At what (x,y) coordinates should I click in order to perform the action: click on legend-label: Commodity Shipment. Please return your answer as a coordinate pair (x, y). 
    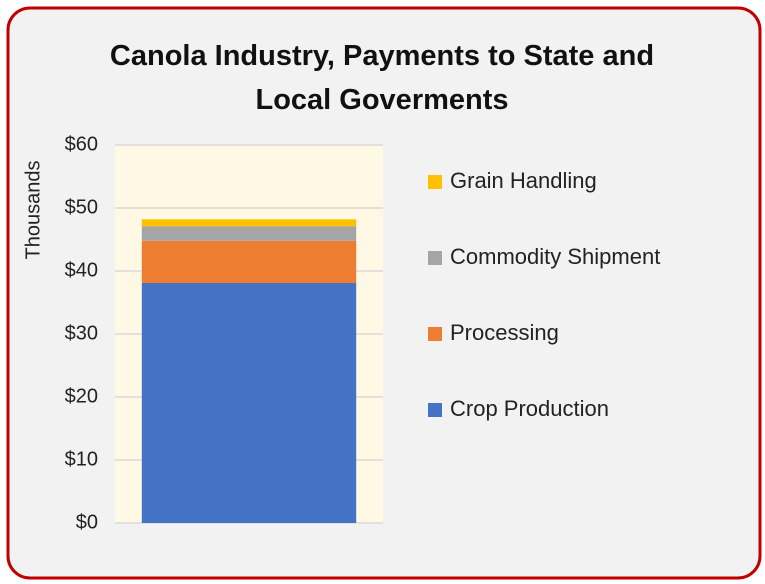
    Looking at the image, I should click on (555, 256).